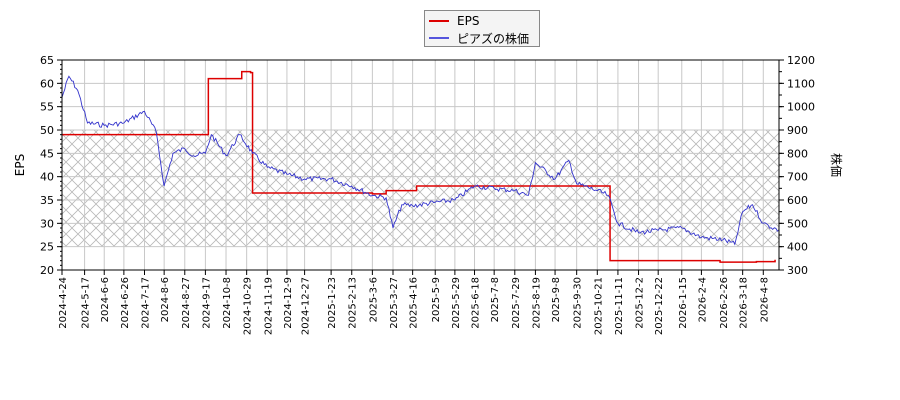  What do you see at coordinates (702, 299) in the screenshot?
I see `svg-text: 2026-2-4` at bounding box center [702, 299].